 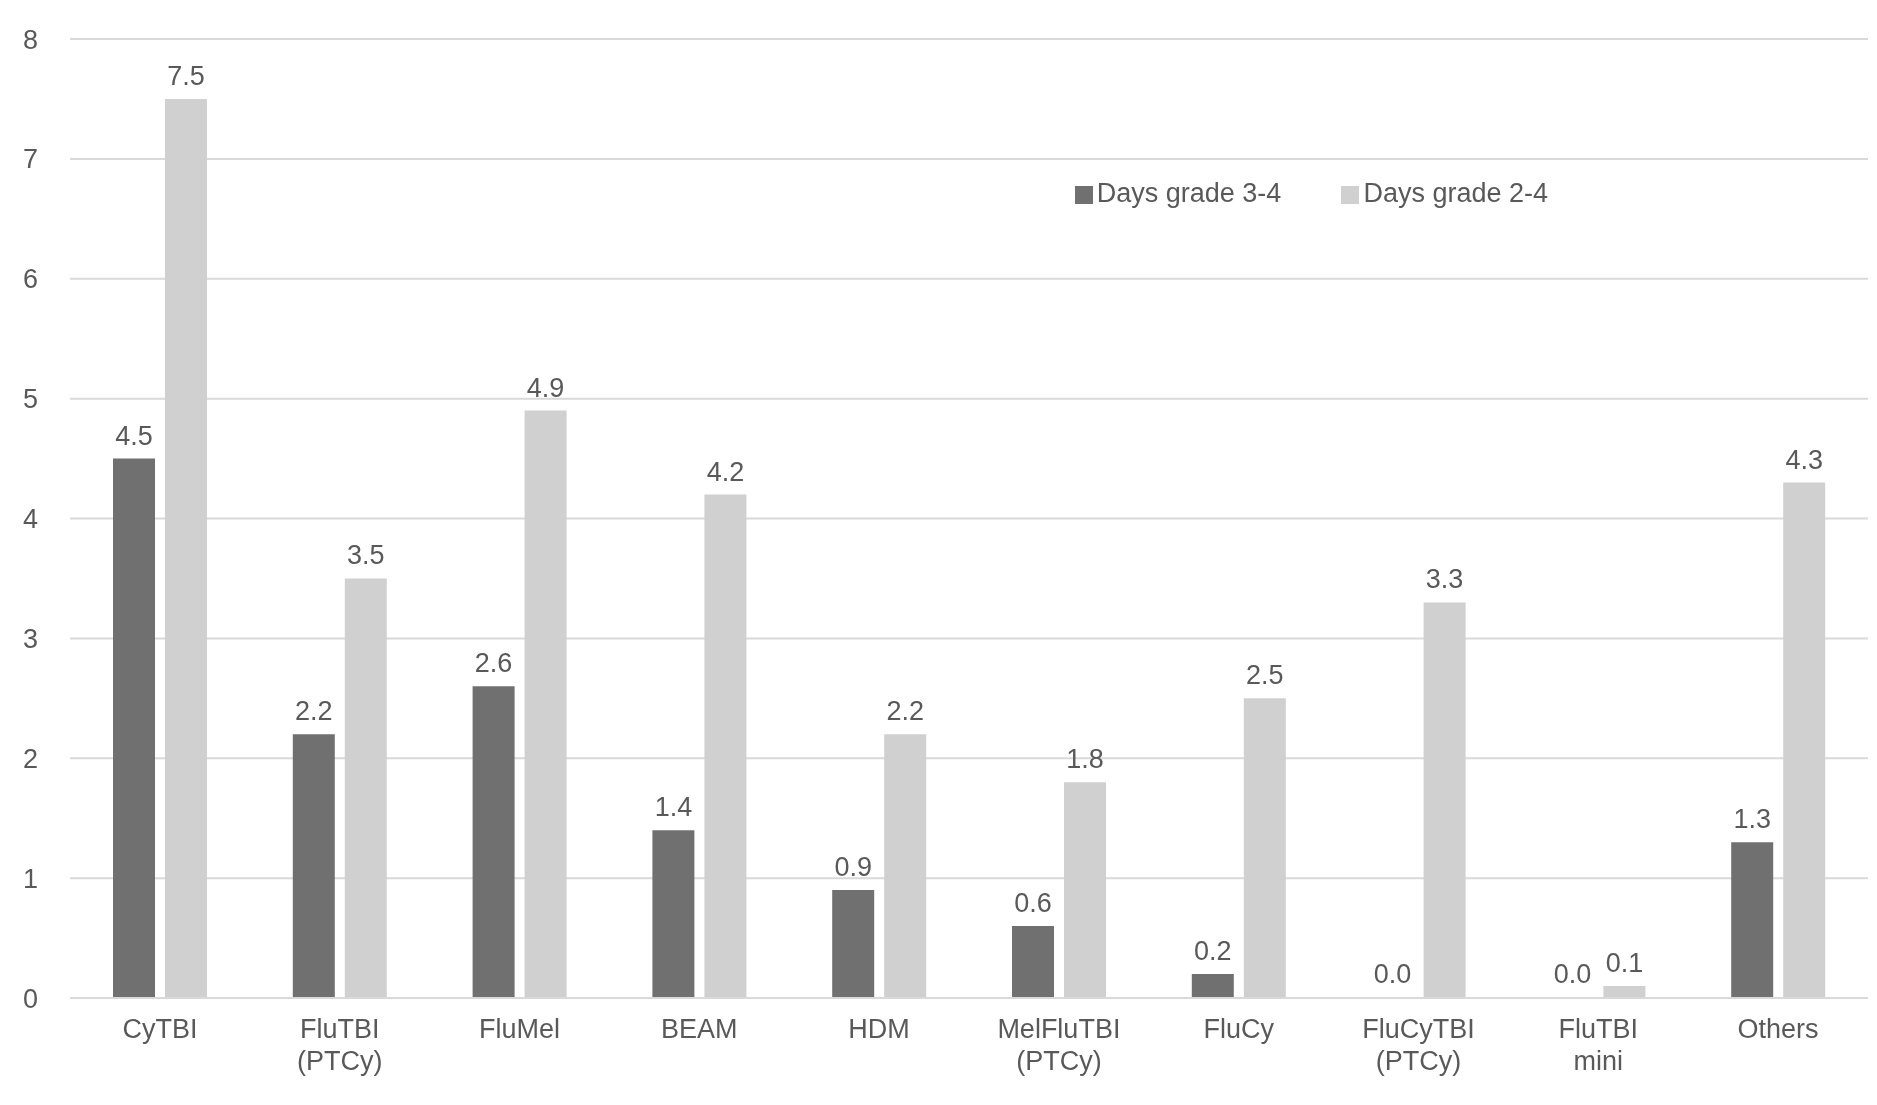 I want to click on data-label: 0.2, so click(x=1213, y=951).